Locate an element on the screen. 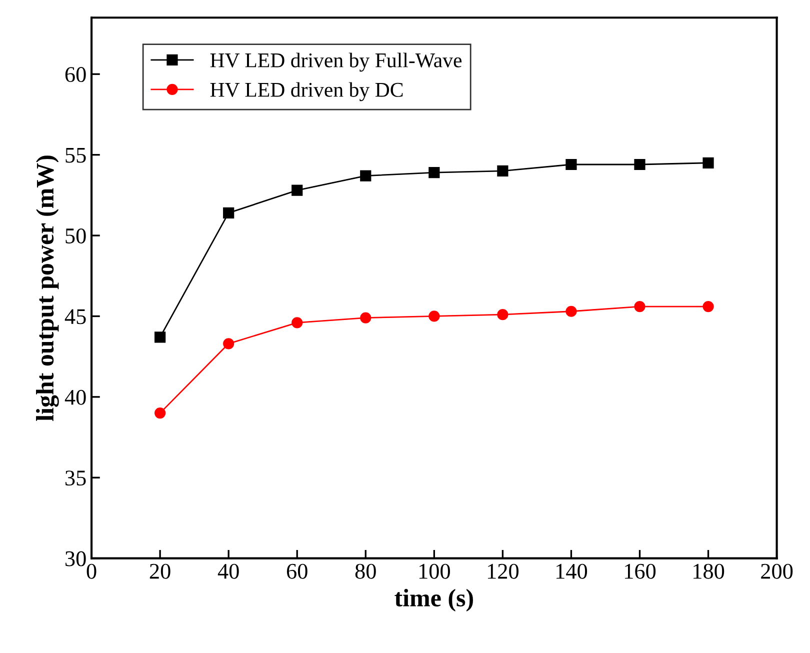  x-tick-label: 0 is located at coordinates (91, 571).